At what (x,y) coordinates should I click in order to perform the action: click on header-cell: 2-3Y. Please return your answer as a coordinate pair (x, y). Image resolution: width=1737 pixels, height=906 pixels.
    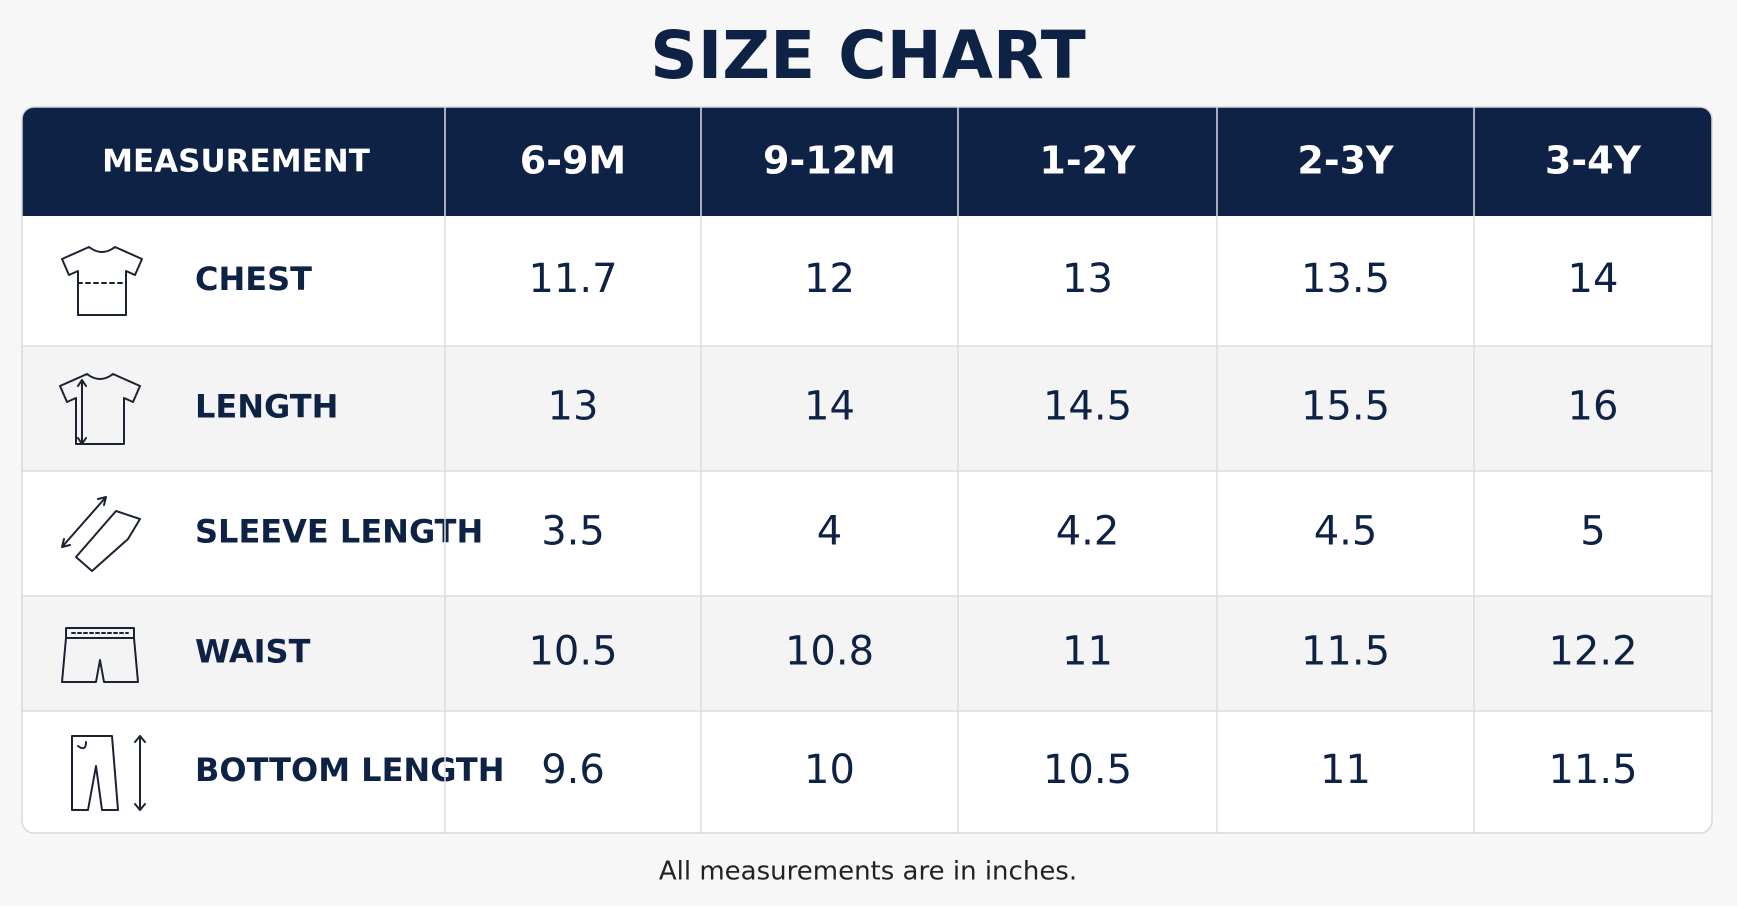
    Looking at the image, I should click on (1345, 161).